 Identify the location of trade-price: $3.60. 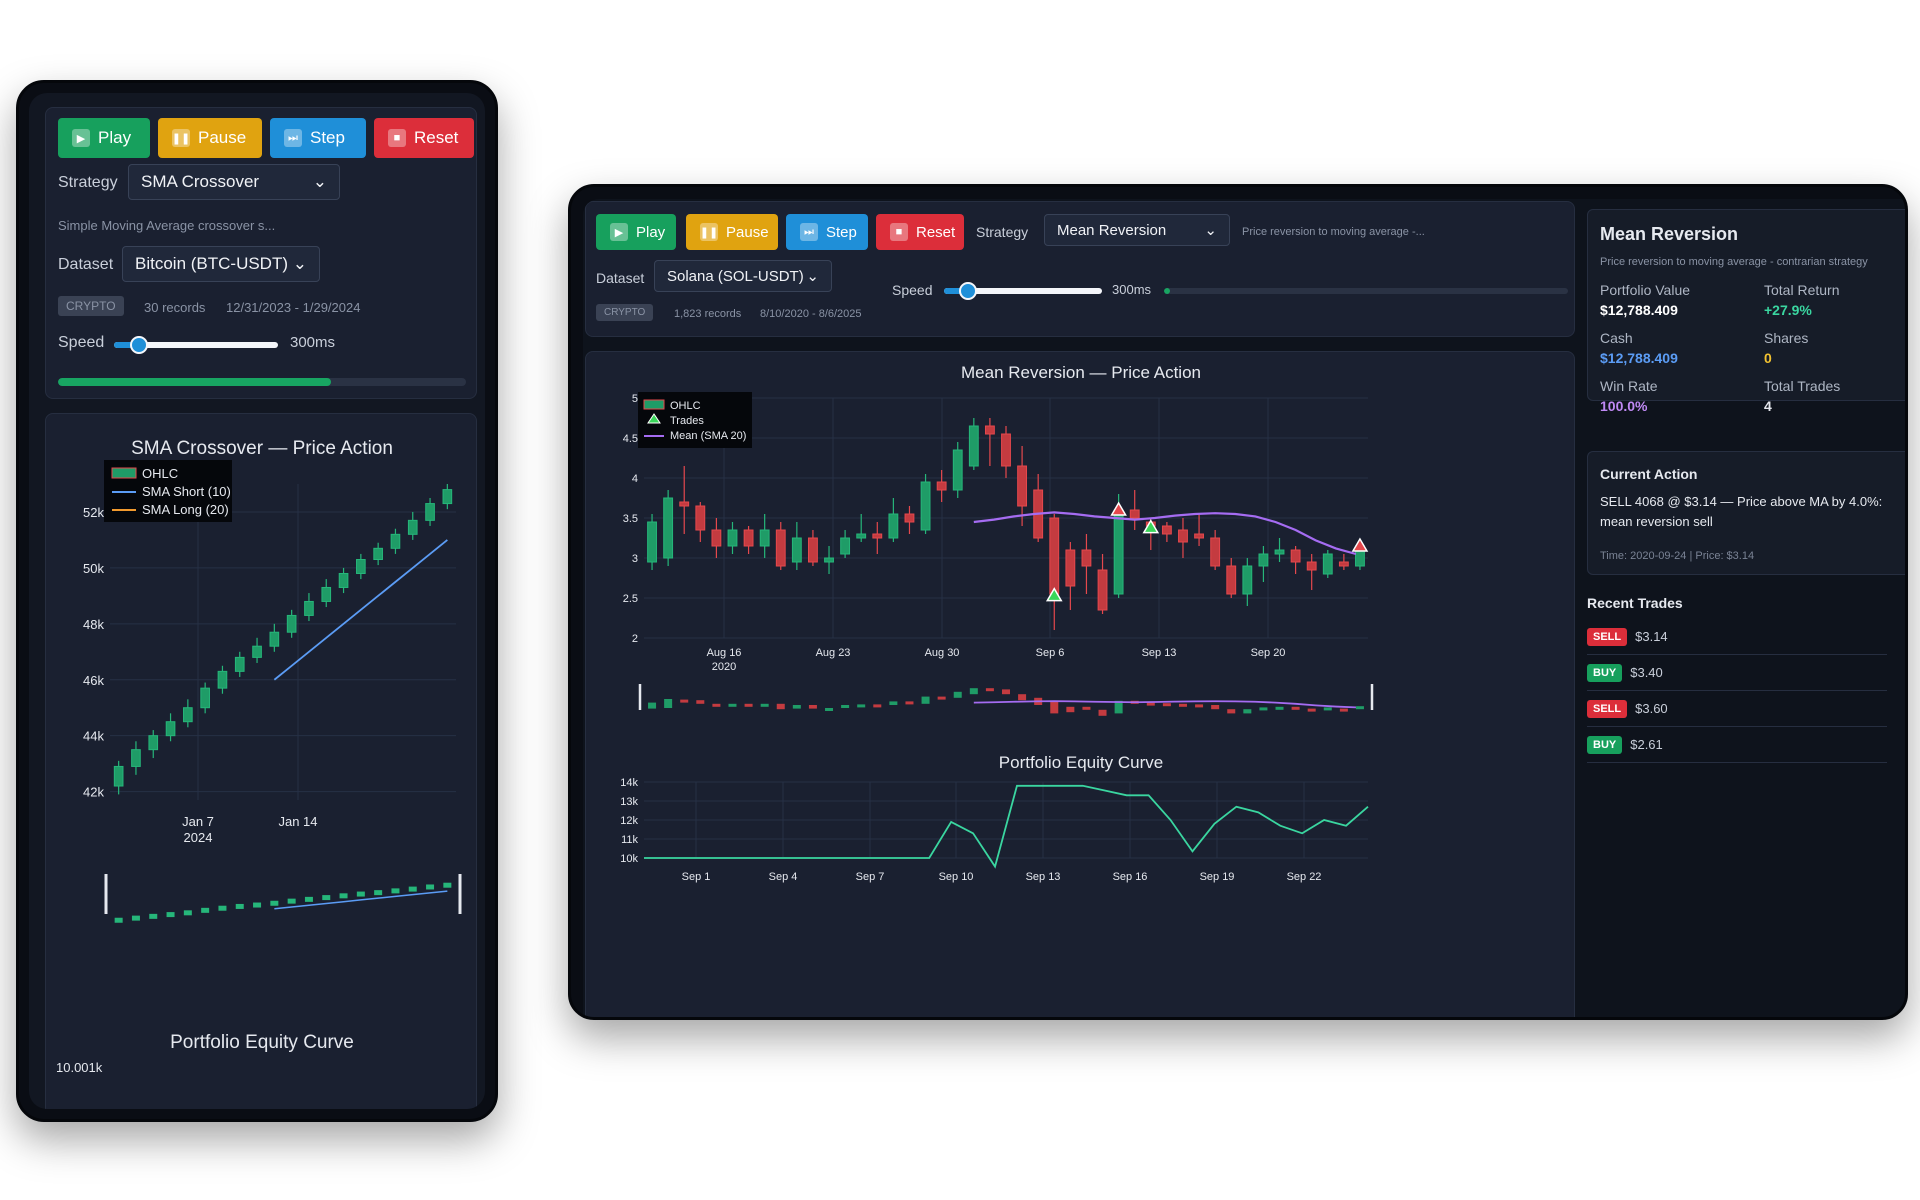
(1651, 708).